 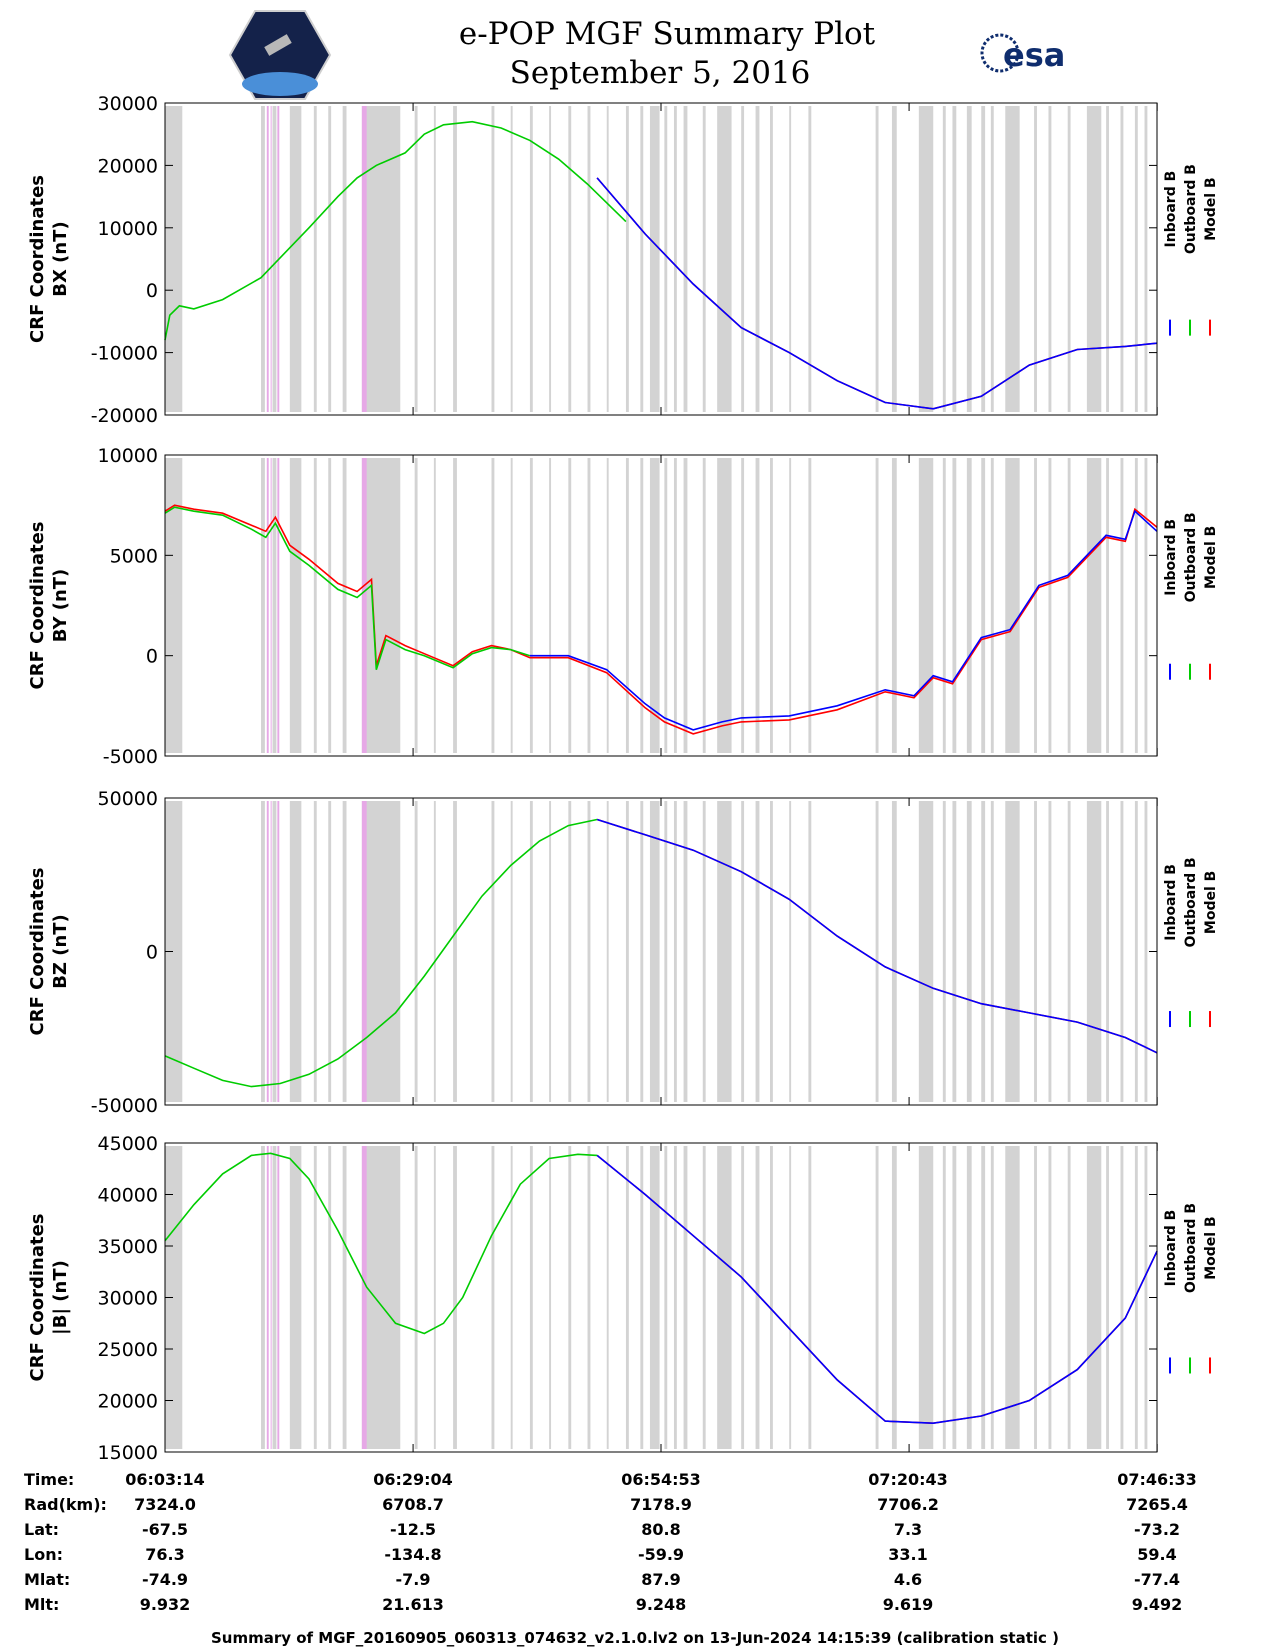 I want to click on table-row-label: Mlt:, so click(x=41, y=1604).